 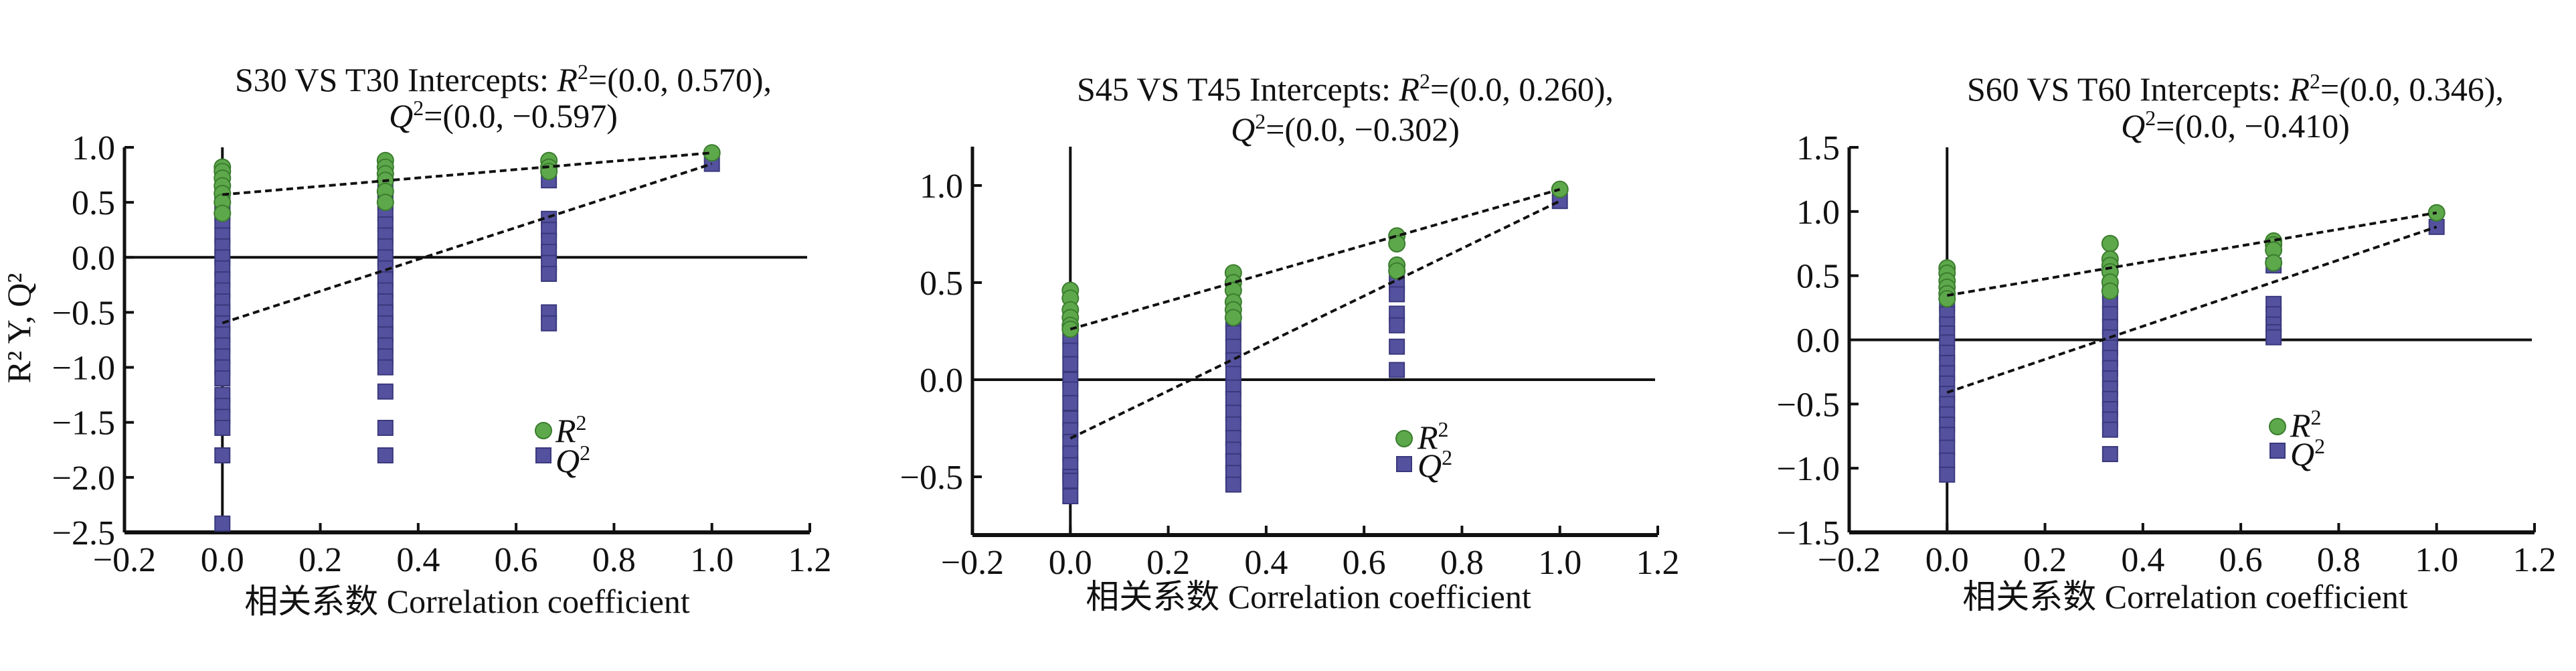 I want to click on title-prefix: S30 VS T30 Intercepts:, so click(x=396, y=79).